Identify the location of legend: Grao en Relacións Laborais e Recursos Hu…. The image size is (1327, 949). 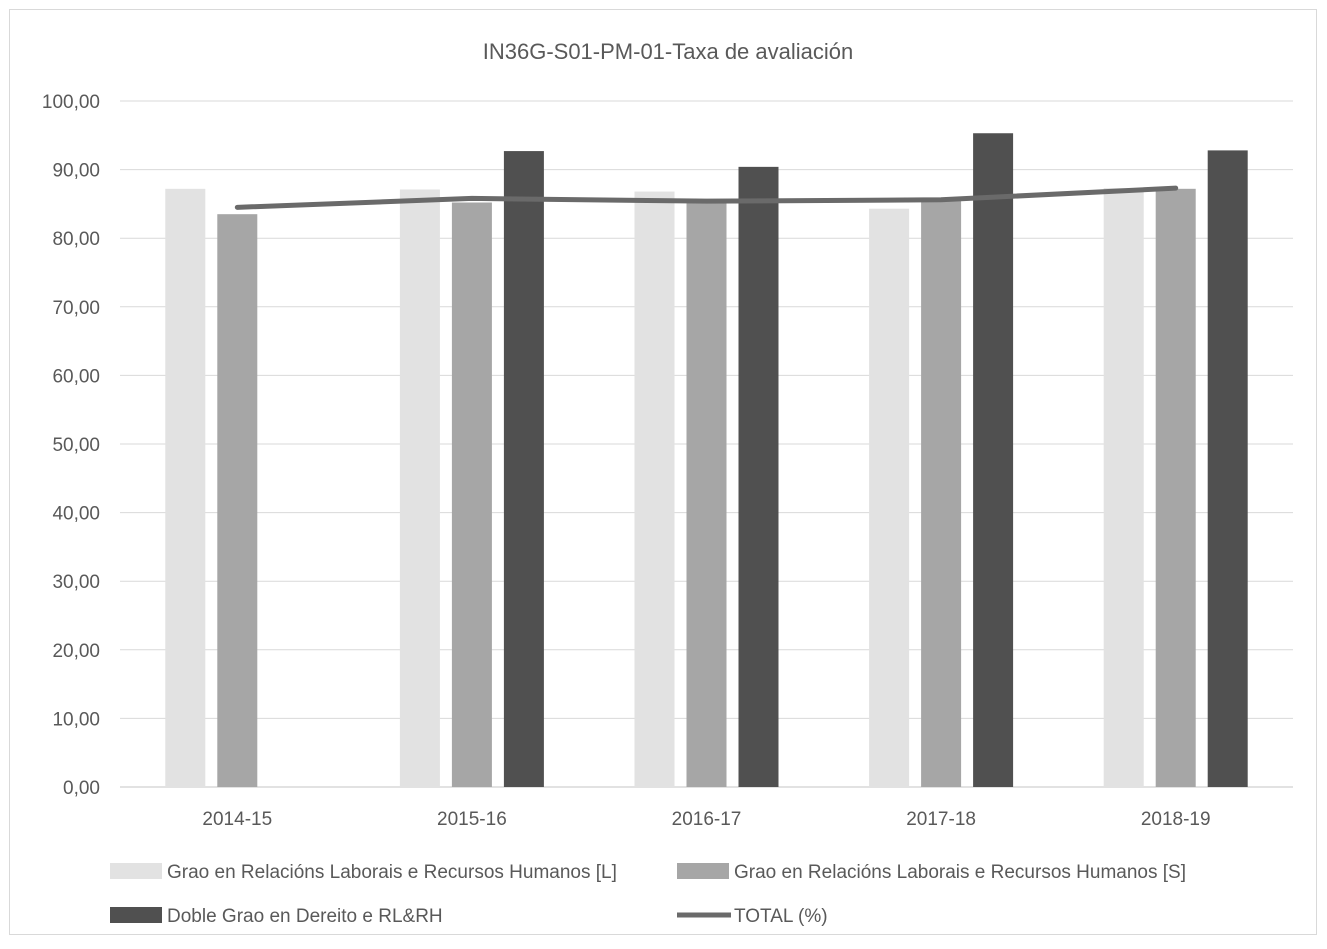
(648, 894).